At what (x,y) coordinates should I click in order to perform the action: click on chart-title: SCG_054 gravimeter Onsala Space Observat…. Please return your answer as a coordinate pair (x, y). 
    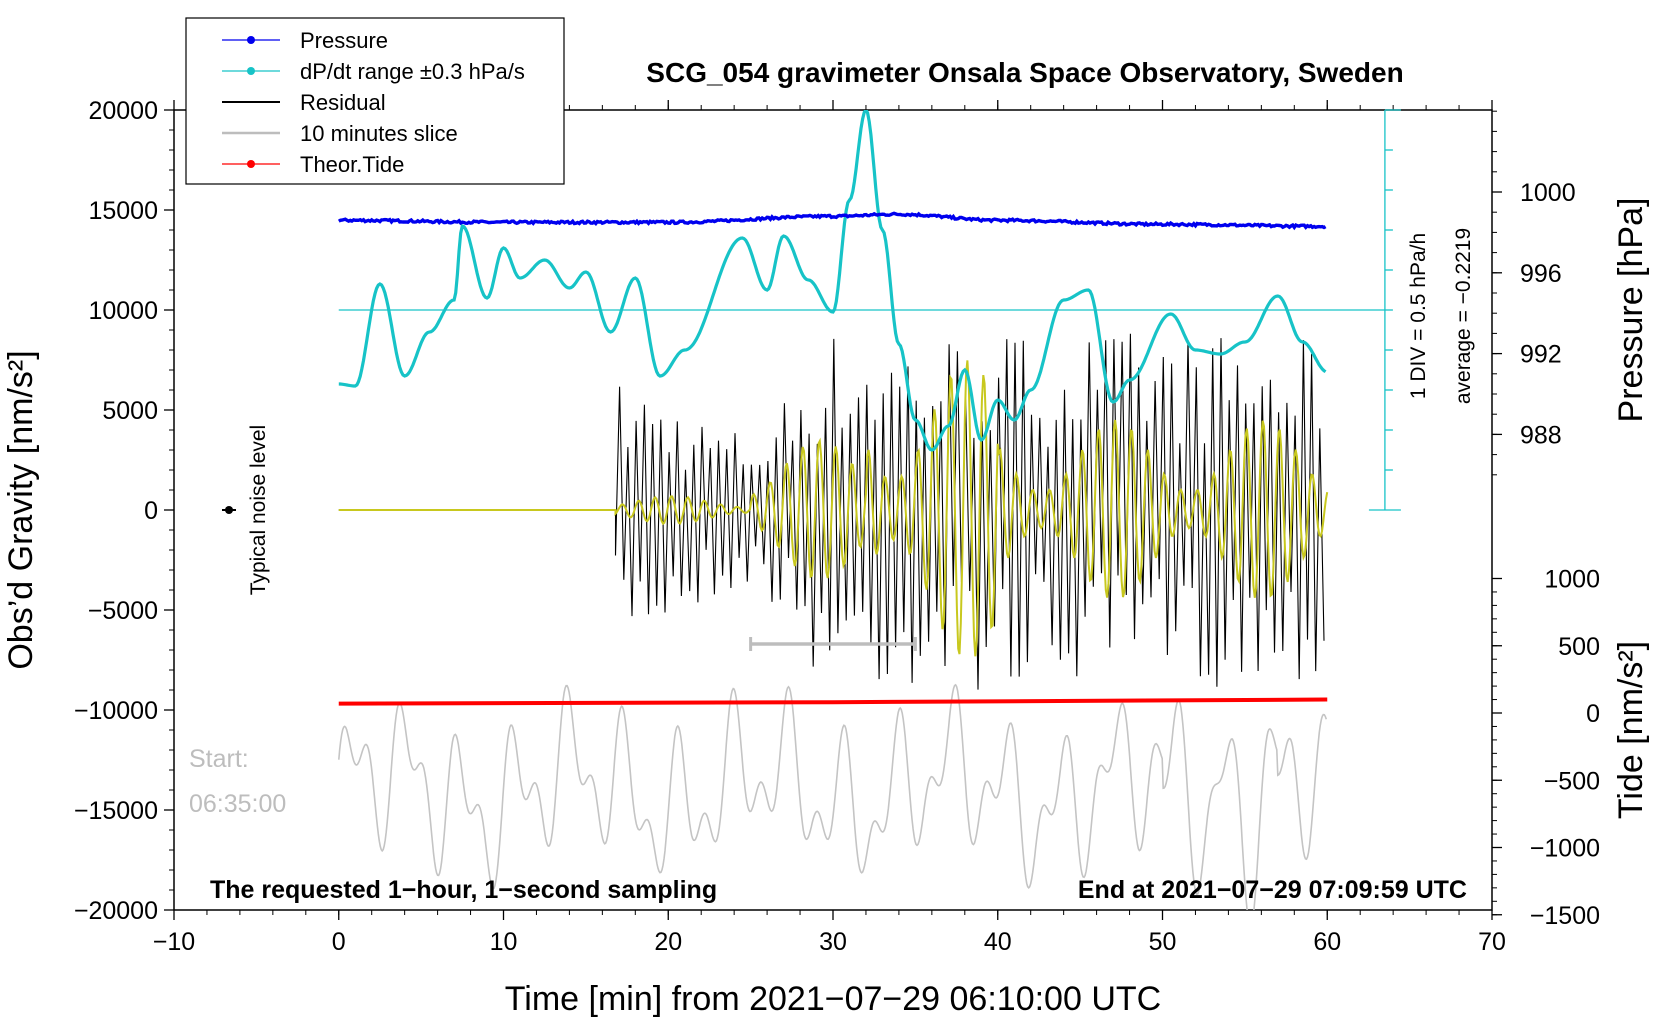
    Looking at the image, I should click on (1024, 72).